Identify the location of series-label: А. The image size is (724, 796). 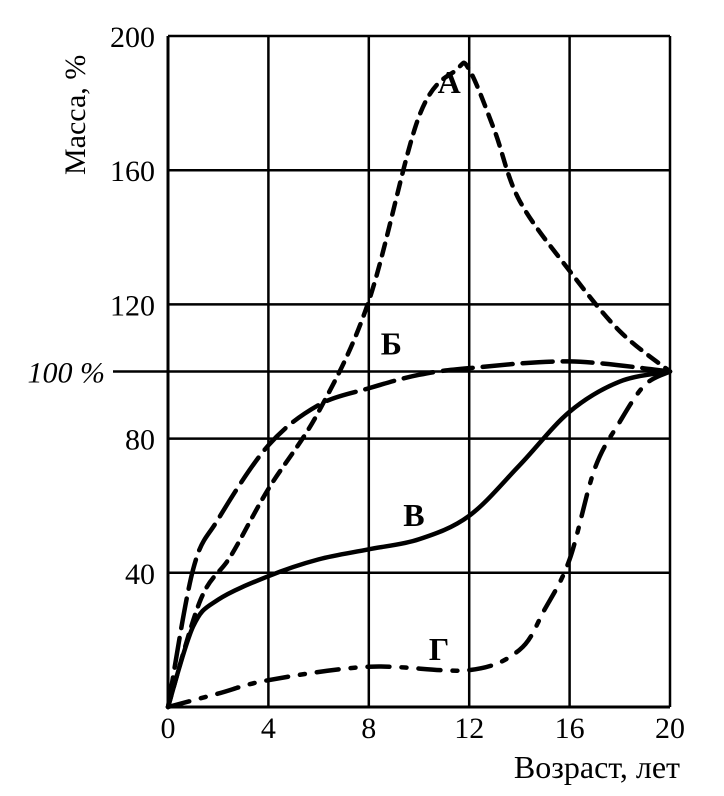
(449, 82).